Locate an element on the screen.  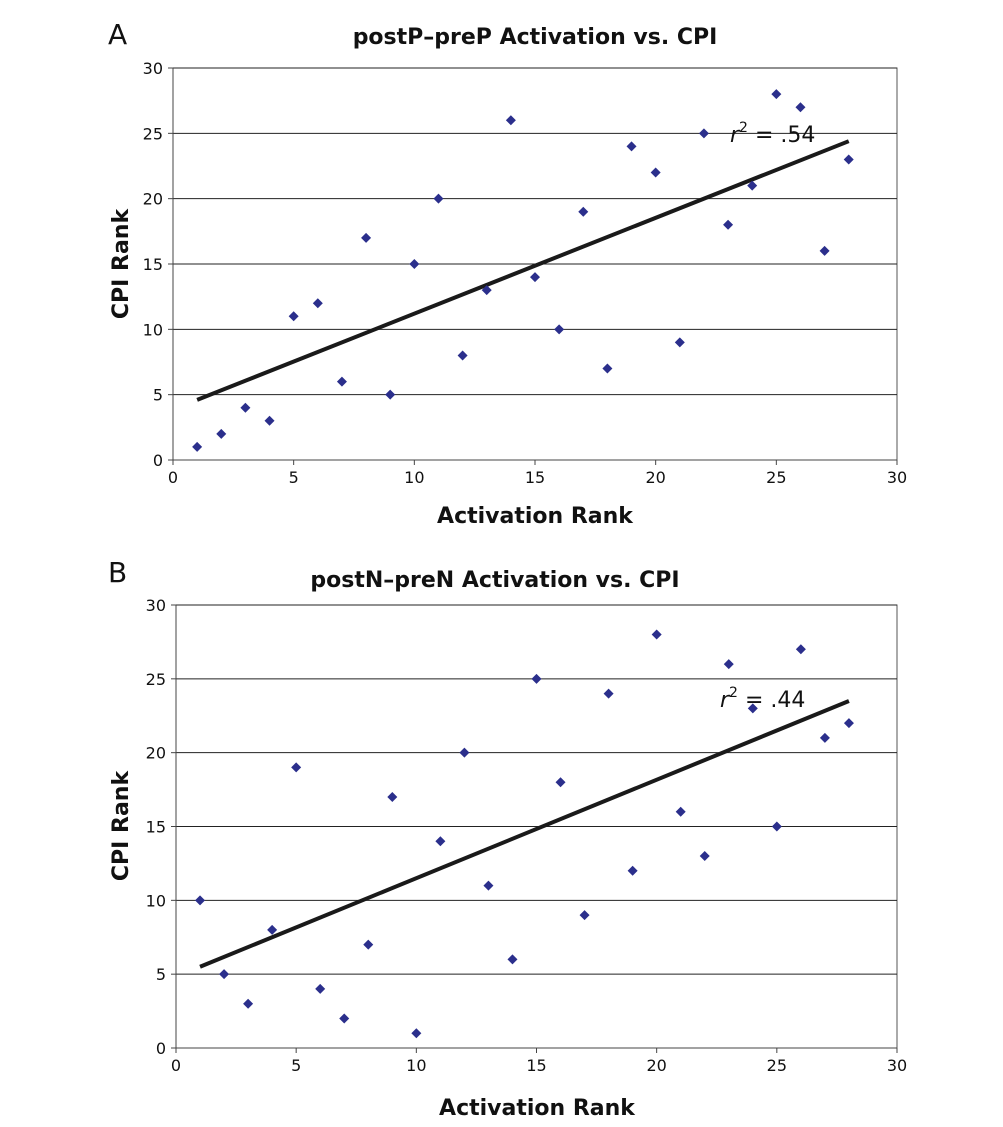
r-squared-label: r2 = .54 is located at coordinates (772, 134).